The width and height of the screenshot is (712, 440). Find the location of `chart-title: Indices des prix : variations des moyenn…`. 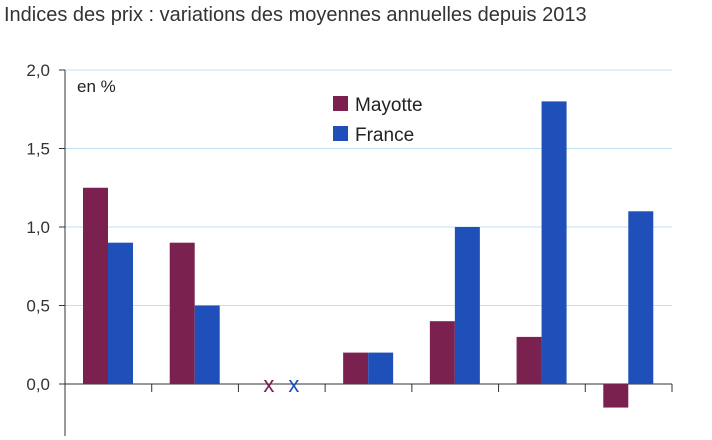

chart-title: Indices des prix : variations des moyenn… is located at coordinates (295, 15).